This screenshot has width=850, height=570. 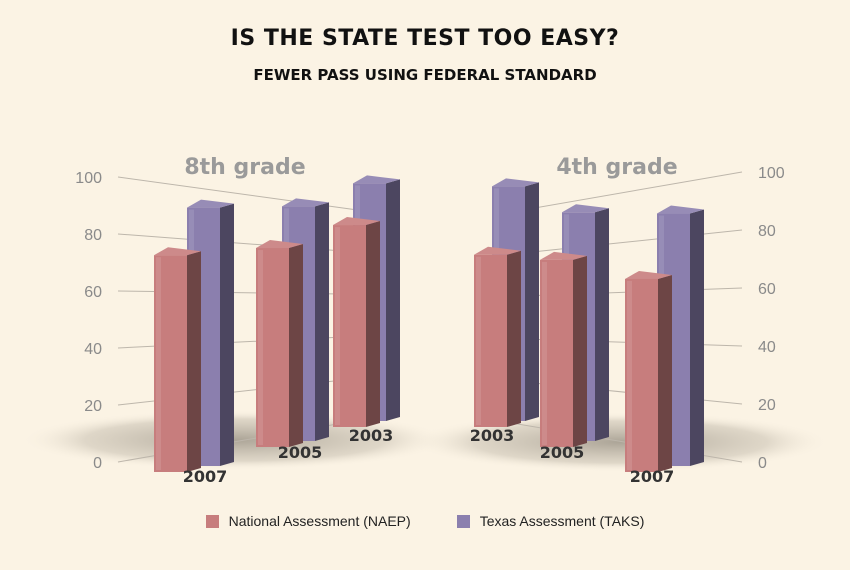 What do you see at coordinates (620, 442) in the screenshot?
I see `ground-shadow` at bounding box center [620, 442].